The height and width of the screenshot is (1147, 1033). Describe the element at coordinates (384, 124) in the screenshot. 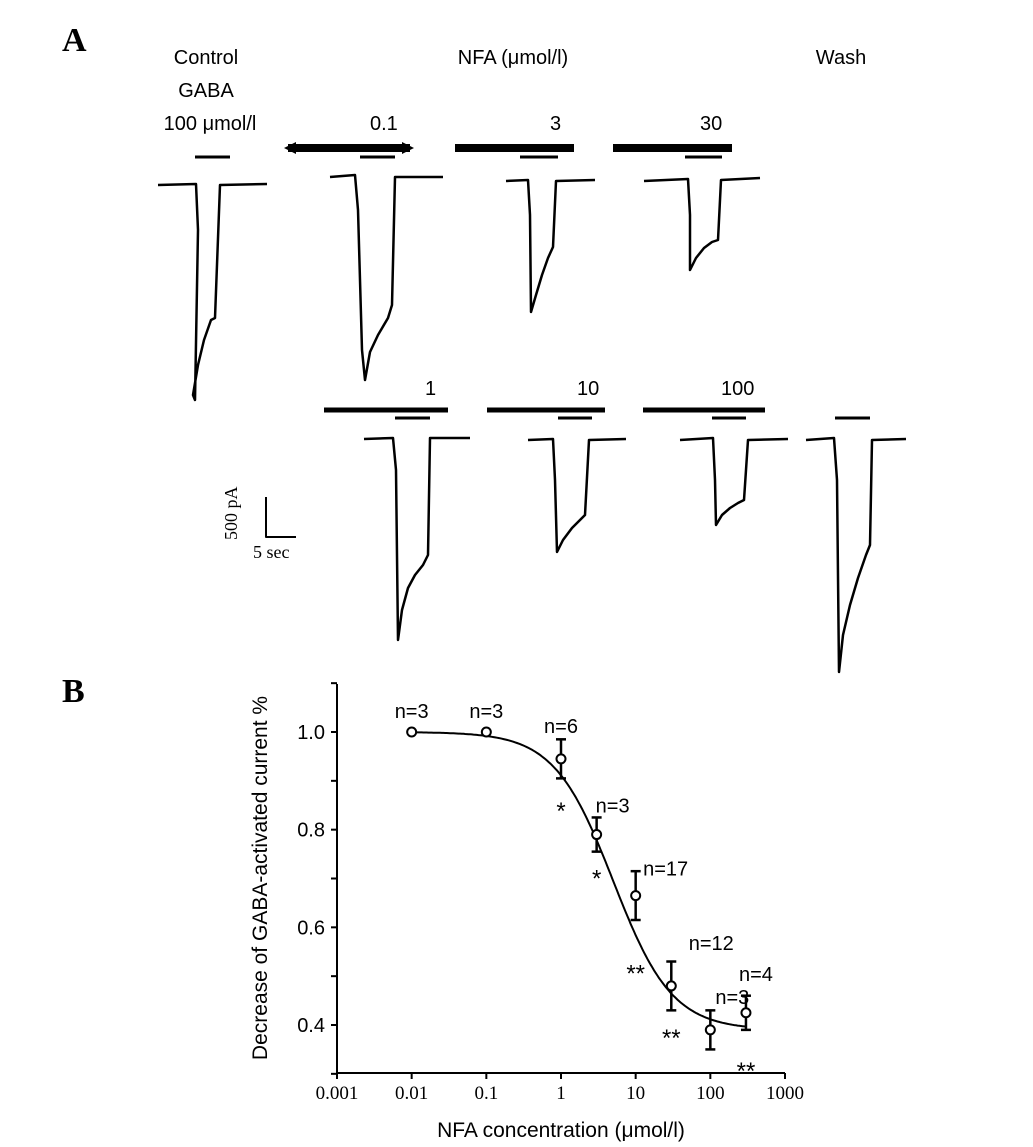

I see `dose-label-0-1: 0.1` at that location.